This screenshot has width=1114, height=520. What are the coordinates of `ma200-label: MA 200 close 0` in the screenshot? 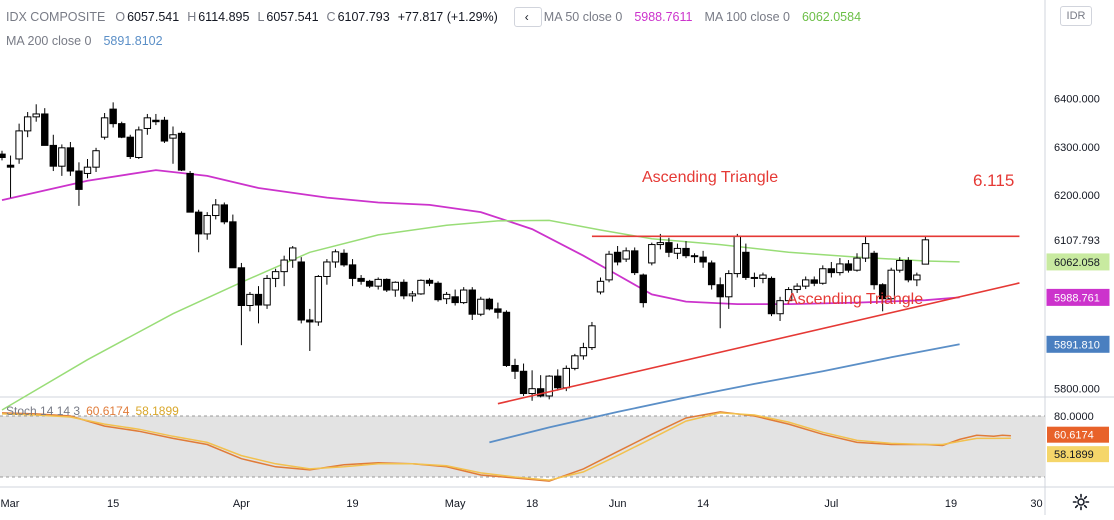 It's located at (49, 41).